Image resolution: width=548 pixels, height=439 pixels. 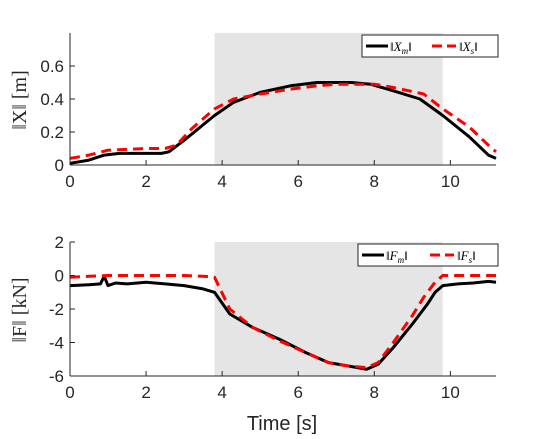 I want to click on y-tick-label: -2, so click(x=56, y=309).